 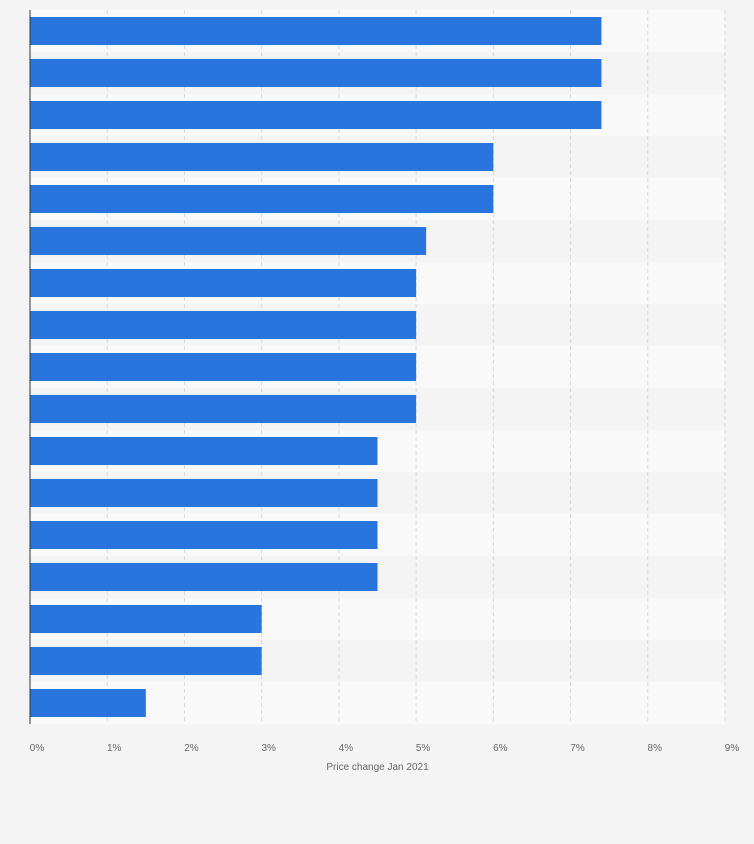 What do you see at coordinates (37, 748) in the screenshot?
I see `x-tick-label: 0%` at bounding box center [37, 748].